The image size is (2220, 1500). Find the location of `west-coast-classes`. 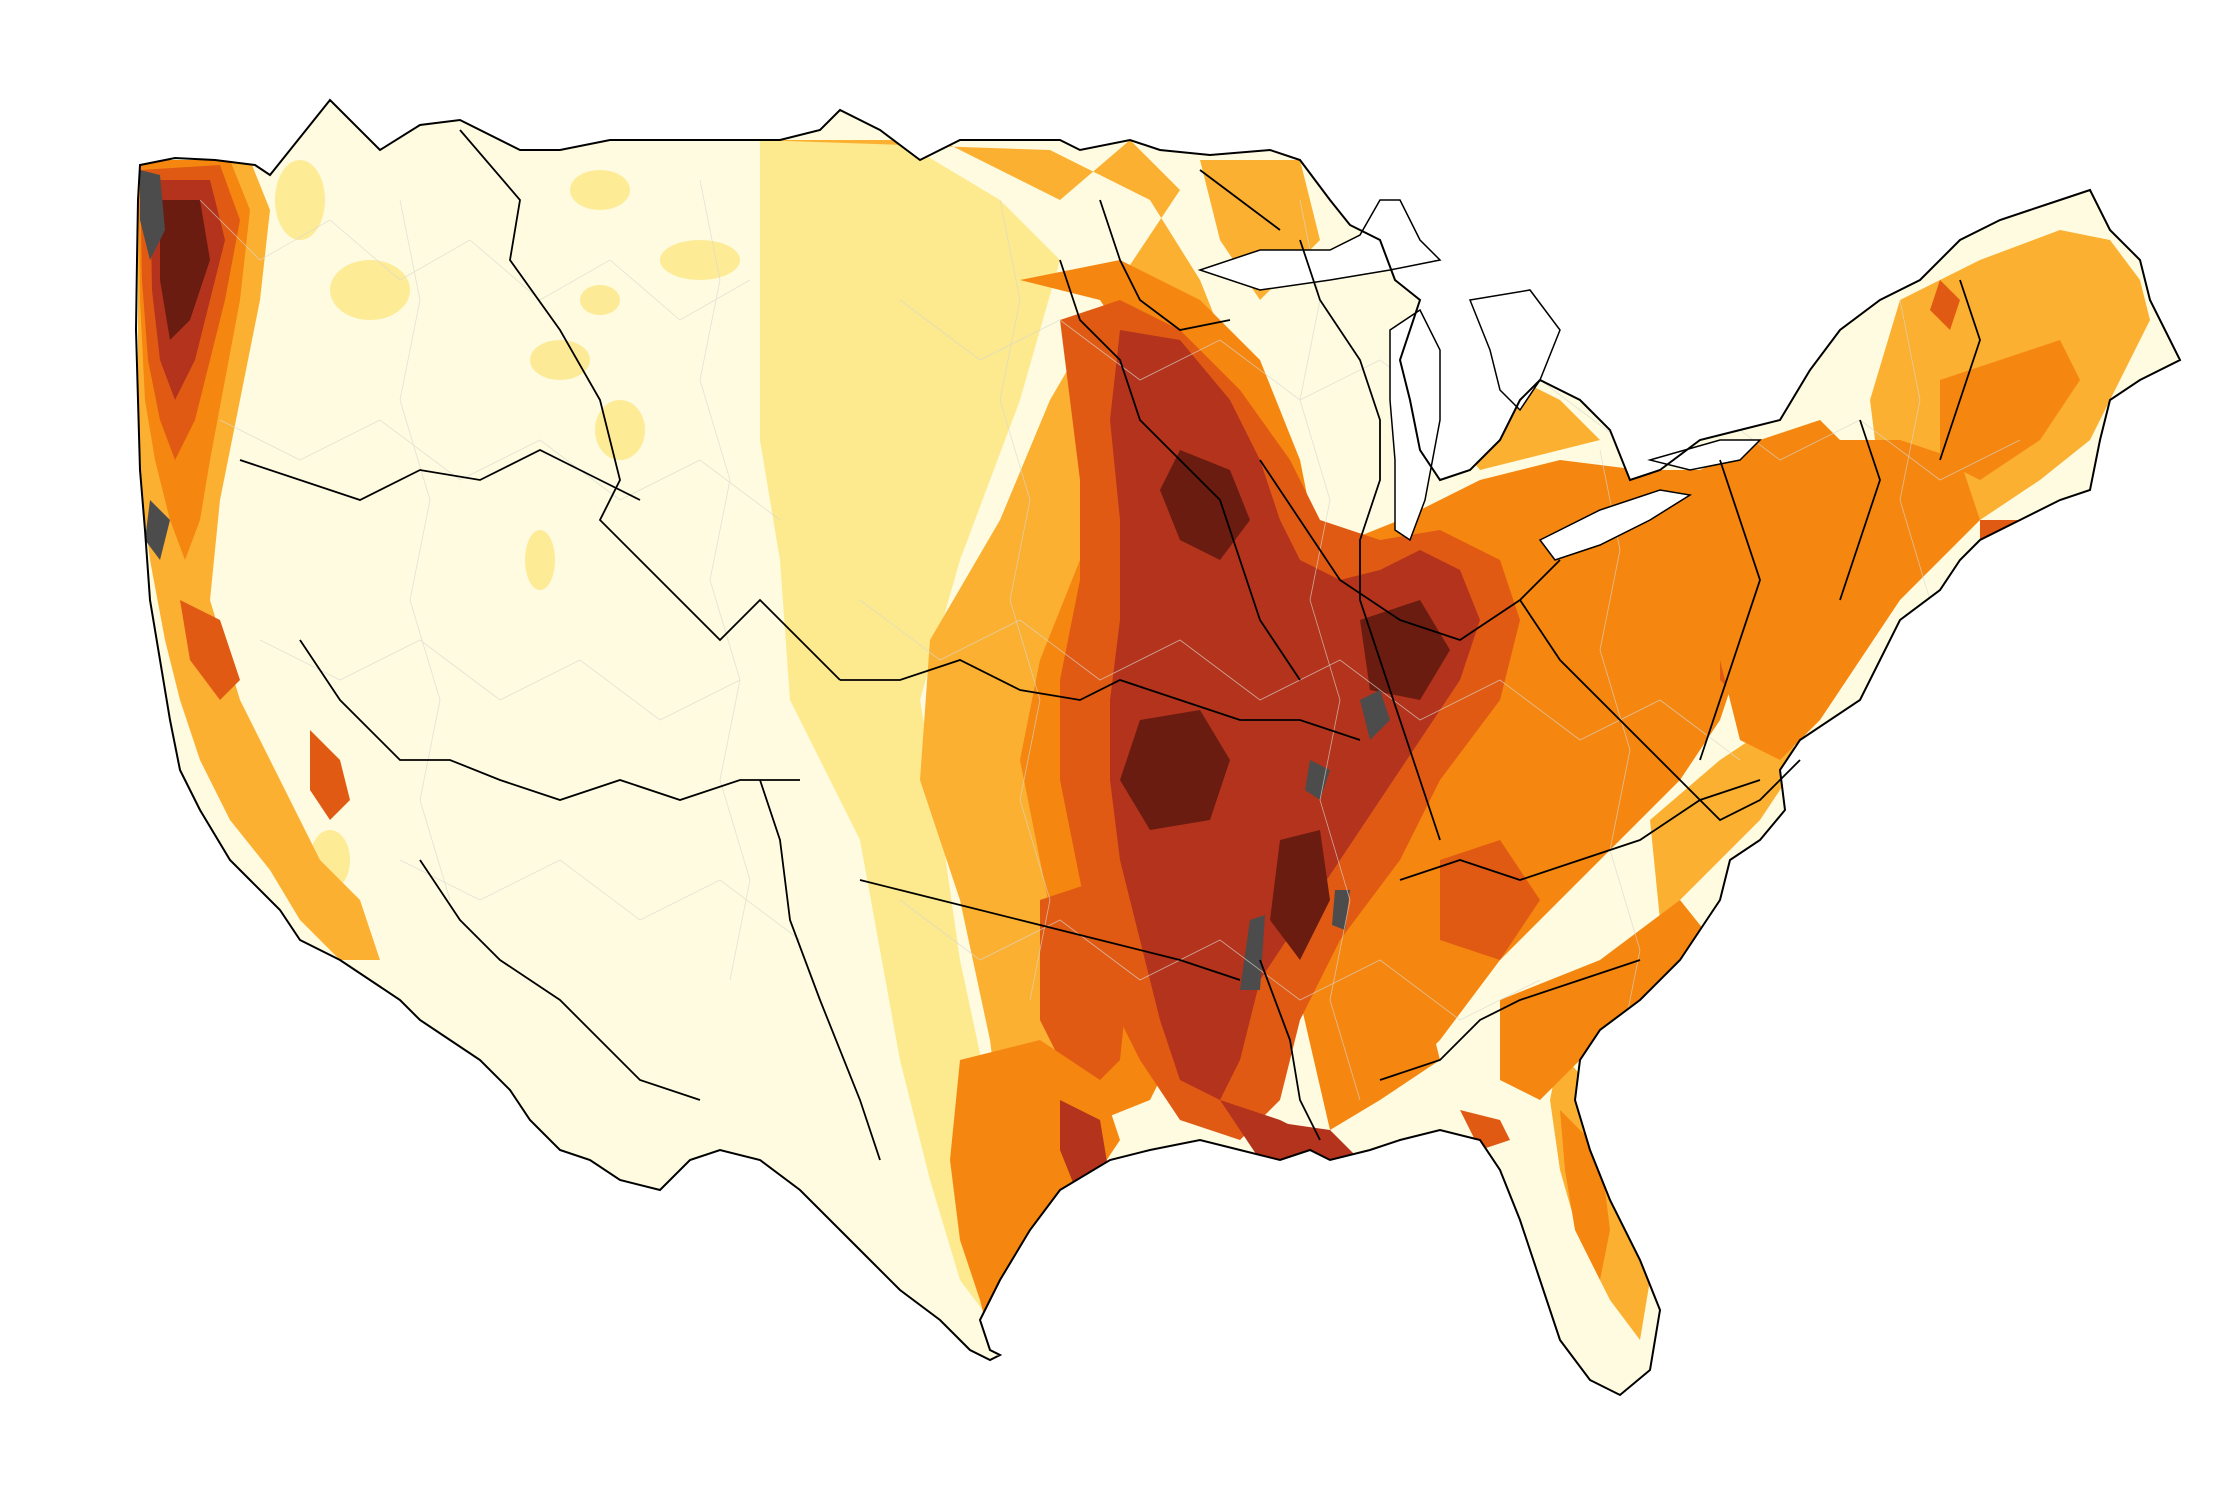

west-coast-classes is located at coordinates (259, 560).